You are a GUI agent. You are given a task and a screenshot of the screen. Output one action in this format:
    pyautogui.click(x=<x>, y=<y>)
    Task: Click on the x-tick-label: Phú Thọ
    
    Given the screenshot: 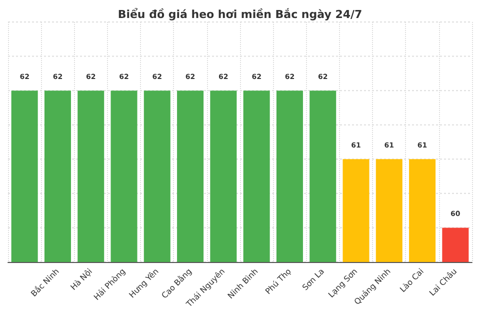 What is the action you would take?
    pyautogui.click(x=278, y=281)
    